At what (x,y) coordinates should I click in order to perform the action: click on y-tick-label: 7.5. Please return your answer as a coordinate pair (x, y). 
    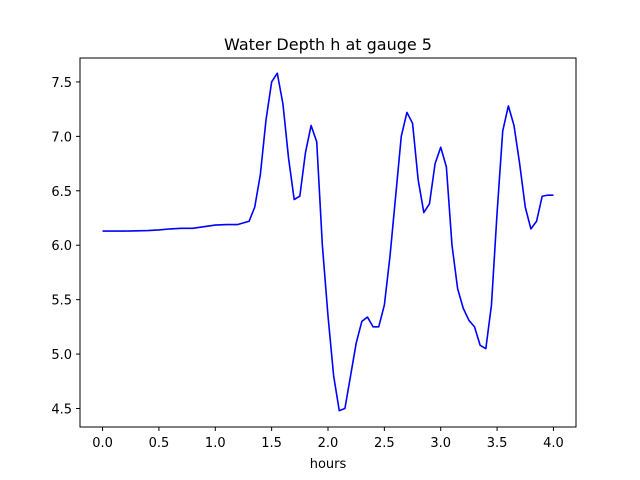
    Looking at the image, I should click on (61, 83).